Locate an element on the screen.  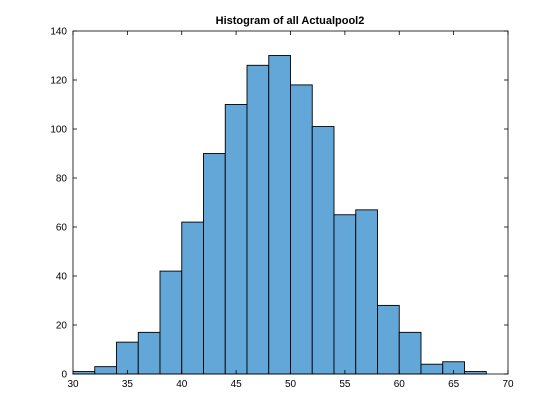
x-tick-label: 55 is located at coordinates (345, 384).